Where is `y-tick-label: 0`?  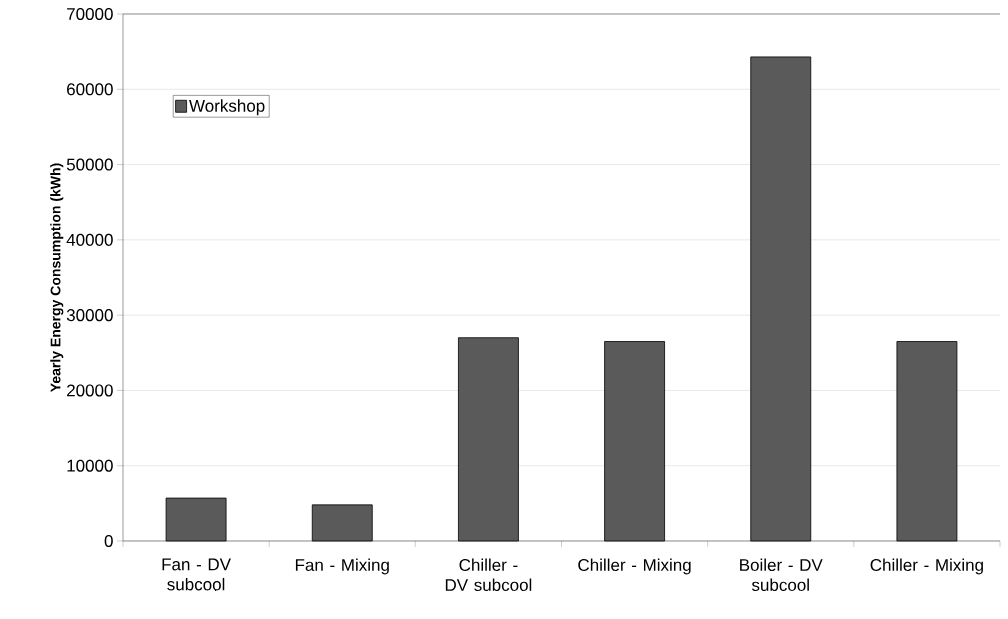
y-tick-label: 0 is located at coordinates (108, 541).